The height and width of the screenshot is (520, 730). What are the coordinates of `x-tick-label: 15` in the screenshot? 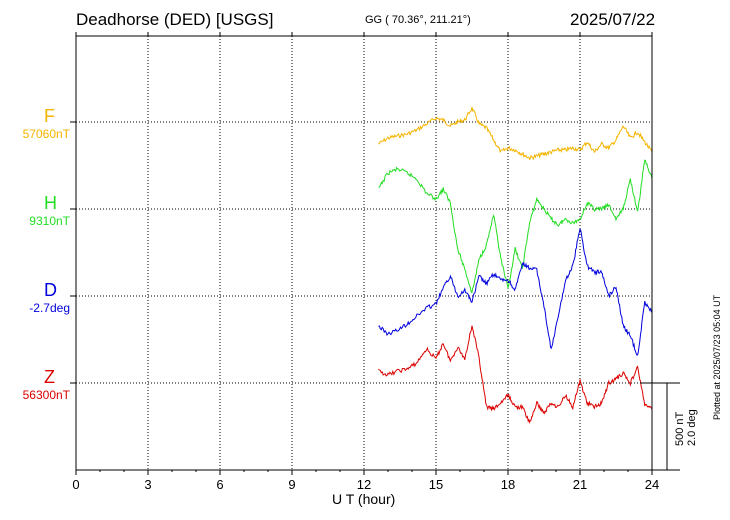 It's located at (436, 484).